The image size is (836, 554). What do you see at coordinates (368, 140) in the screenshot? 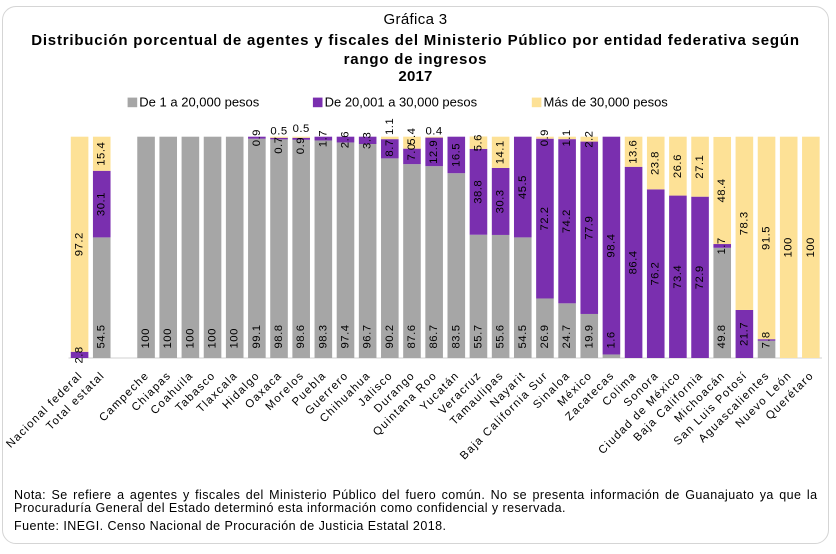
I see `svg-text: 3.3` at bounding box center [368, 140].